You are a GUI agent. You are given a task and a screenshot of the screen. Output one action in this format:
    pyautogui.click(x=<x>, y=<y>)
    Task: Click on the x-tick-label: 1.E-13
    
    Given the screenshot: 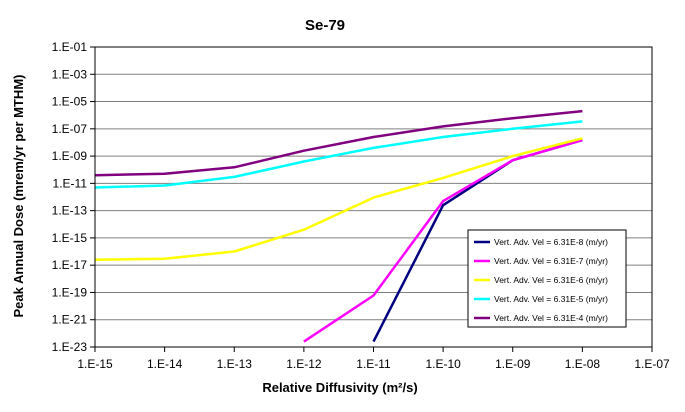 What is the action you would take?
    pyautogui.click(x=235, y=364)
    